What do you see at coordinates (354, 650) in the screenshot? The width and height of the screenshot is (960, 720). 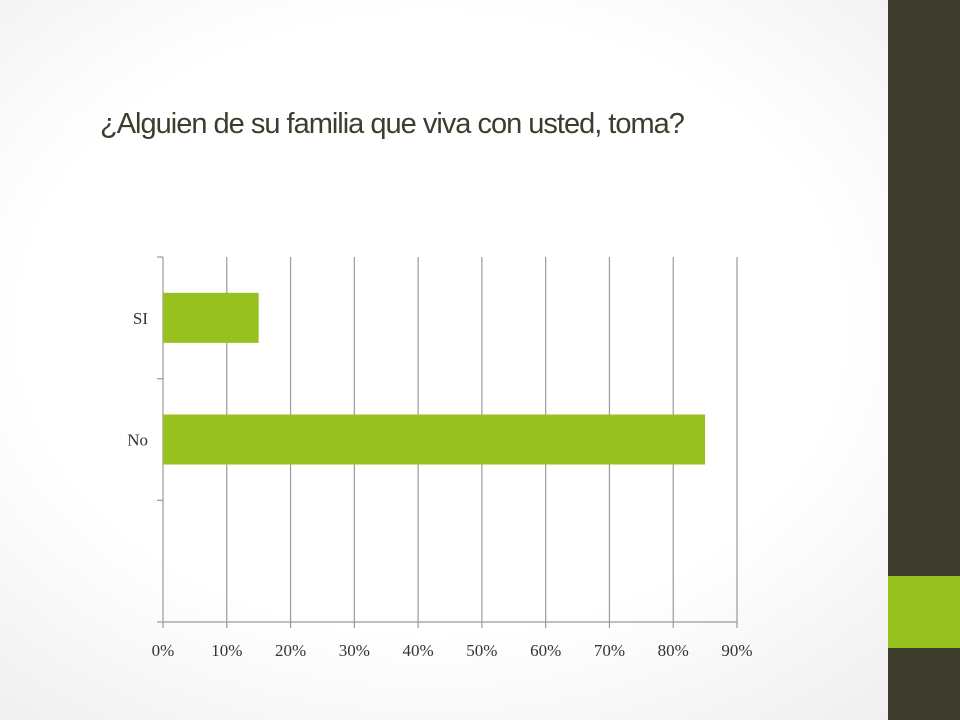 I see `x-tick-label: 30%` at bounding box center [354, 650].